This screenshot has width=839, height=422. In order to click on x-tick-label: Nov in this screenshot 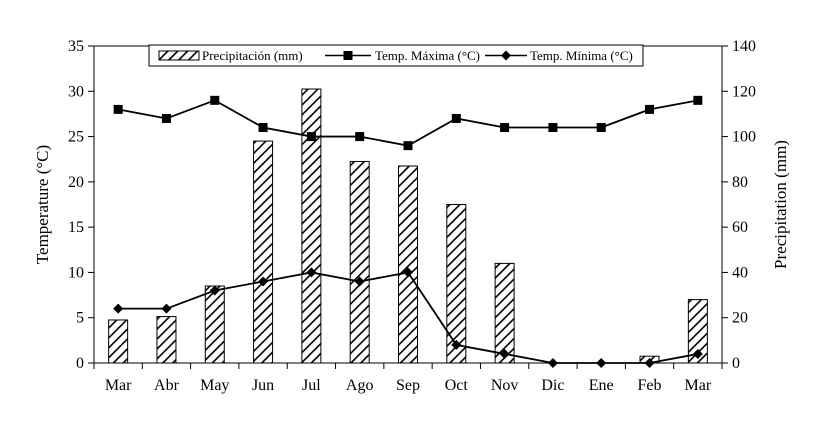, I will do `click(505, 385)`.